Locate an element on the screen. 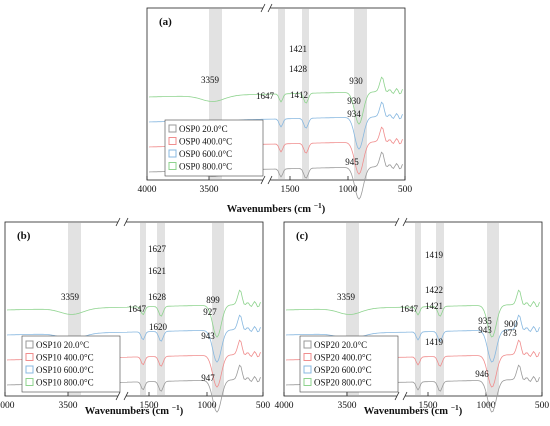 The width and height of the screenshot is (550, 426). legend-label: OSP0 800.0°C is located at coordinates (205, 167).